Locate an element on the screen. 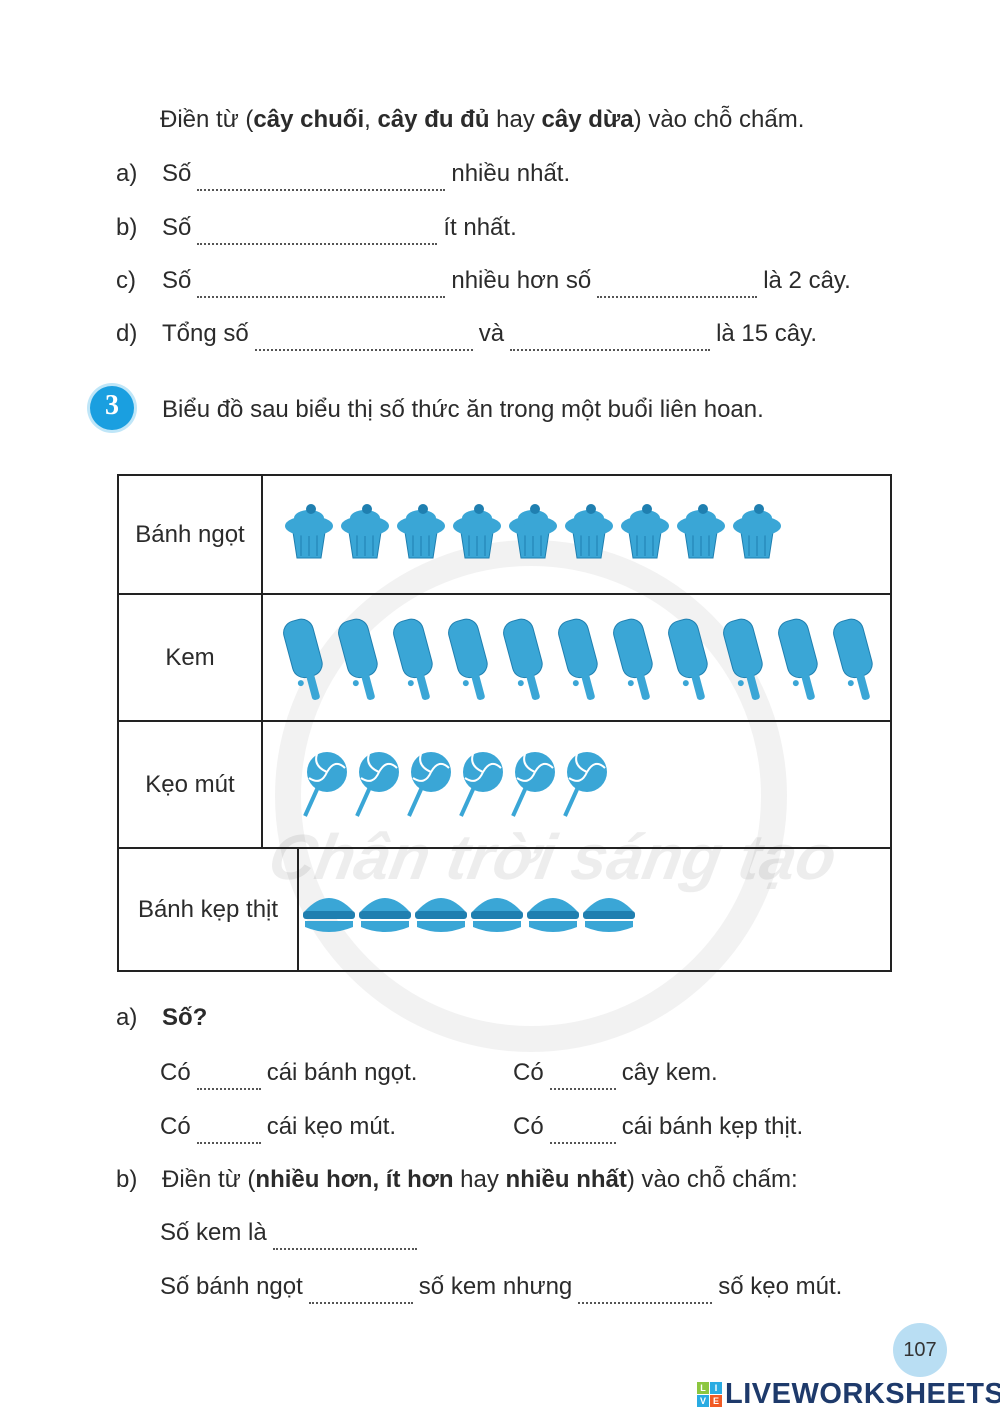 Image resolution: width=1000 pixels, height=1413 pixels. part-a-item: Có cái bánh ngọt. is located at coordinates (288, 1074).